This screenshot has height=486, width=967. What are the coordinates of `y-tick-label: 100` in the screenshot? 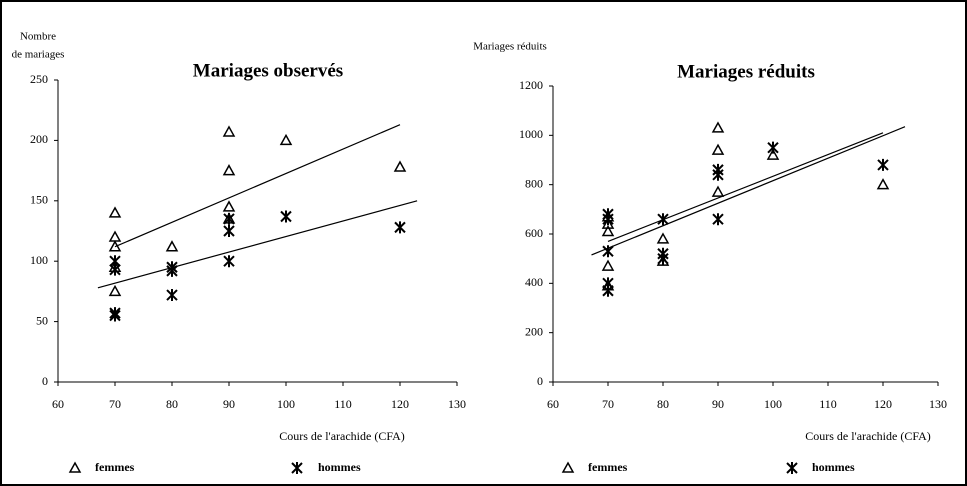 It's located at (39, 260).